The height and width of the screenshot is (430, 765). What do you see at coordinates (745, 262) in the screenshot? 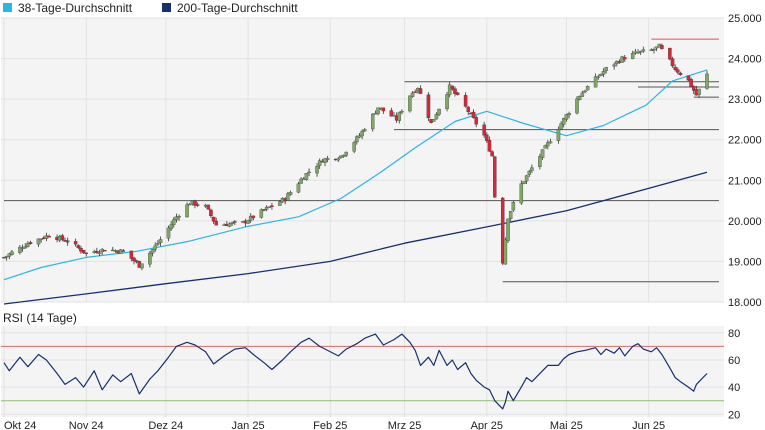
I see `y-tick-label: 19.000` at bounding box center [745, 262].